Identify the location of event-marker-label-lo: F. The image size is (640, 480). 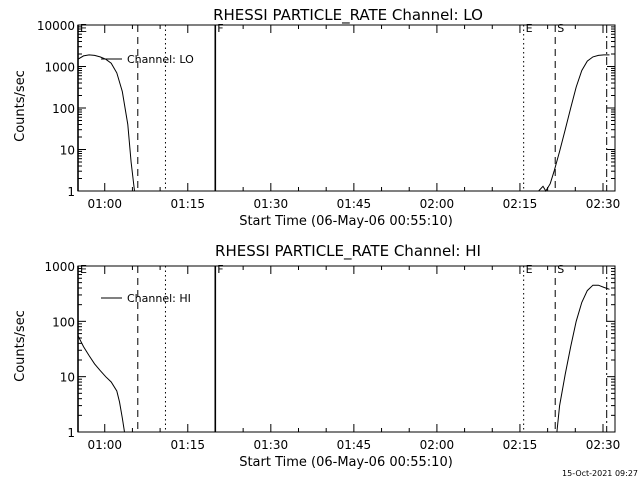
(220, 28).